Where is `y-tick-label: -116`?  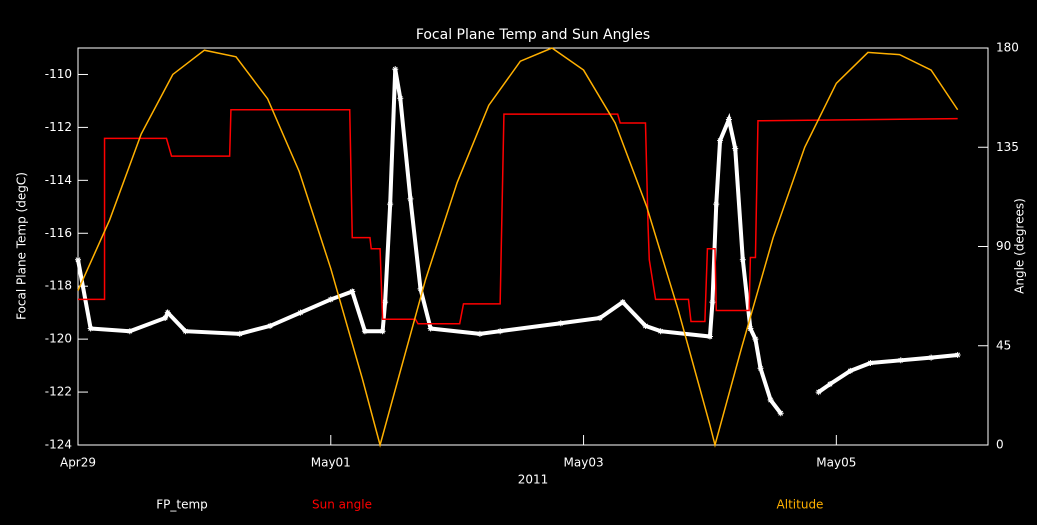
y-tick-label: -116 is located at coordinates (58, 233).